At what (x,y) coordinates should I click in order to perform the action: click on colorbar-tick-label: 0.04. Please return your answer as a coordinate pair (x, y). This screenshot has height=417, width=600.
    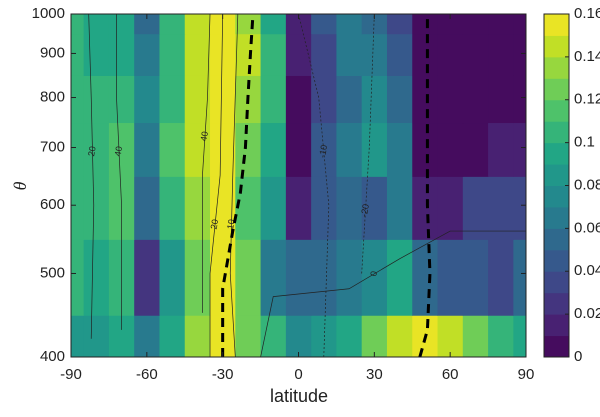
    Looking at the image, I should click on (587, 270).